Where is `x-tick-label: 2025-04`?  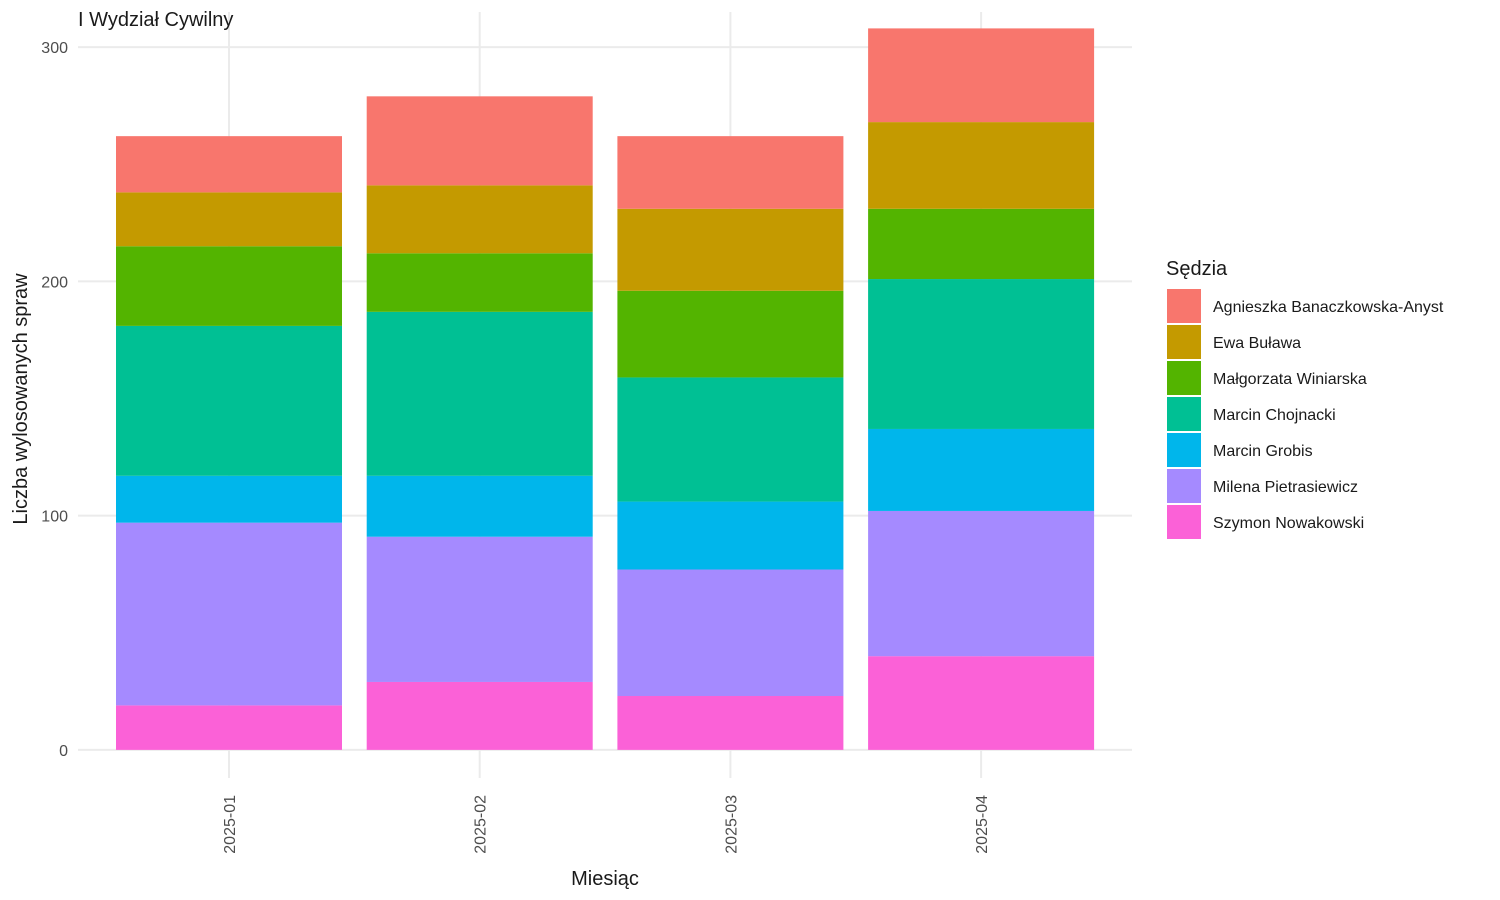 x-tick-label: 2025-04 is located at coordinates (982, 824).